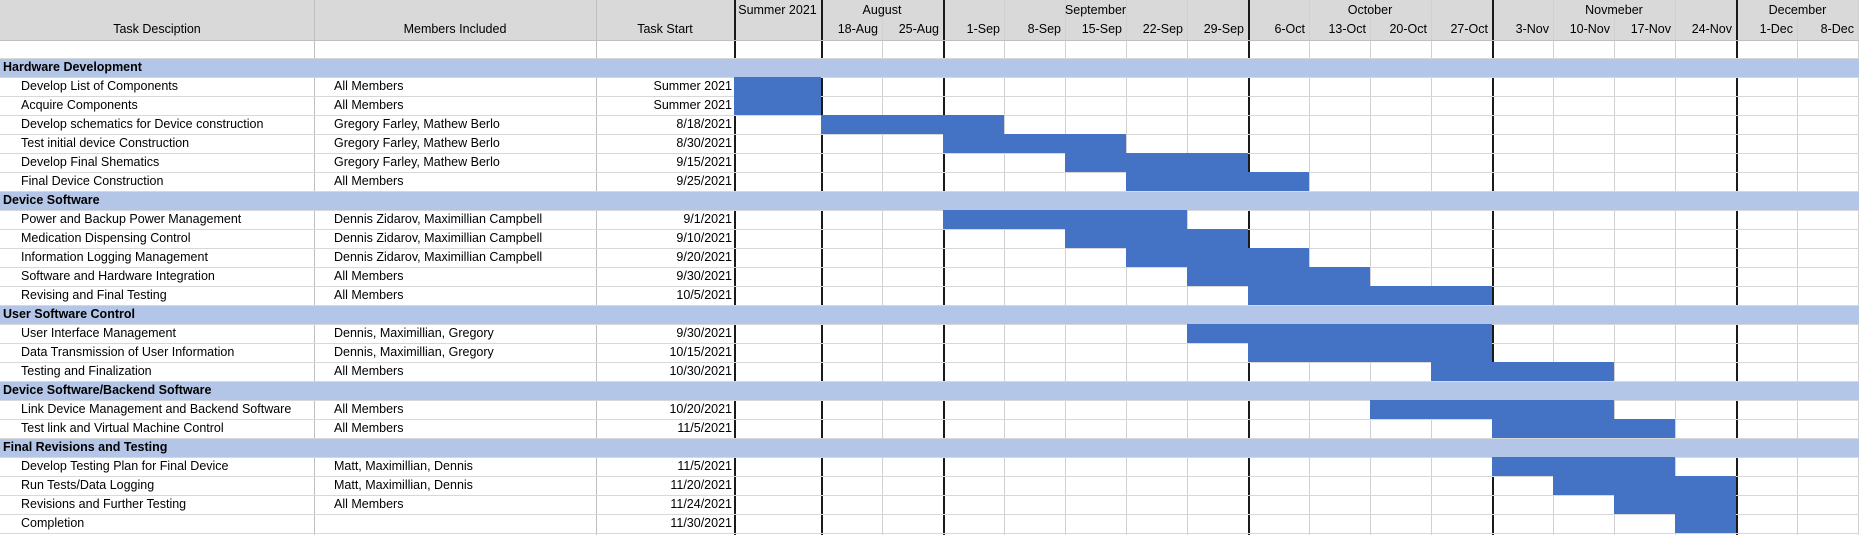  I want to click on week-label: 8-Dec, so click(1837, 29).